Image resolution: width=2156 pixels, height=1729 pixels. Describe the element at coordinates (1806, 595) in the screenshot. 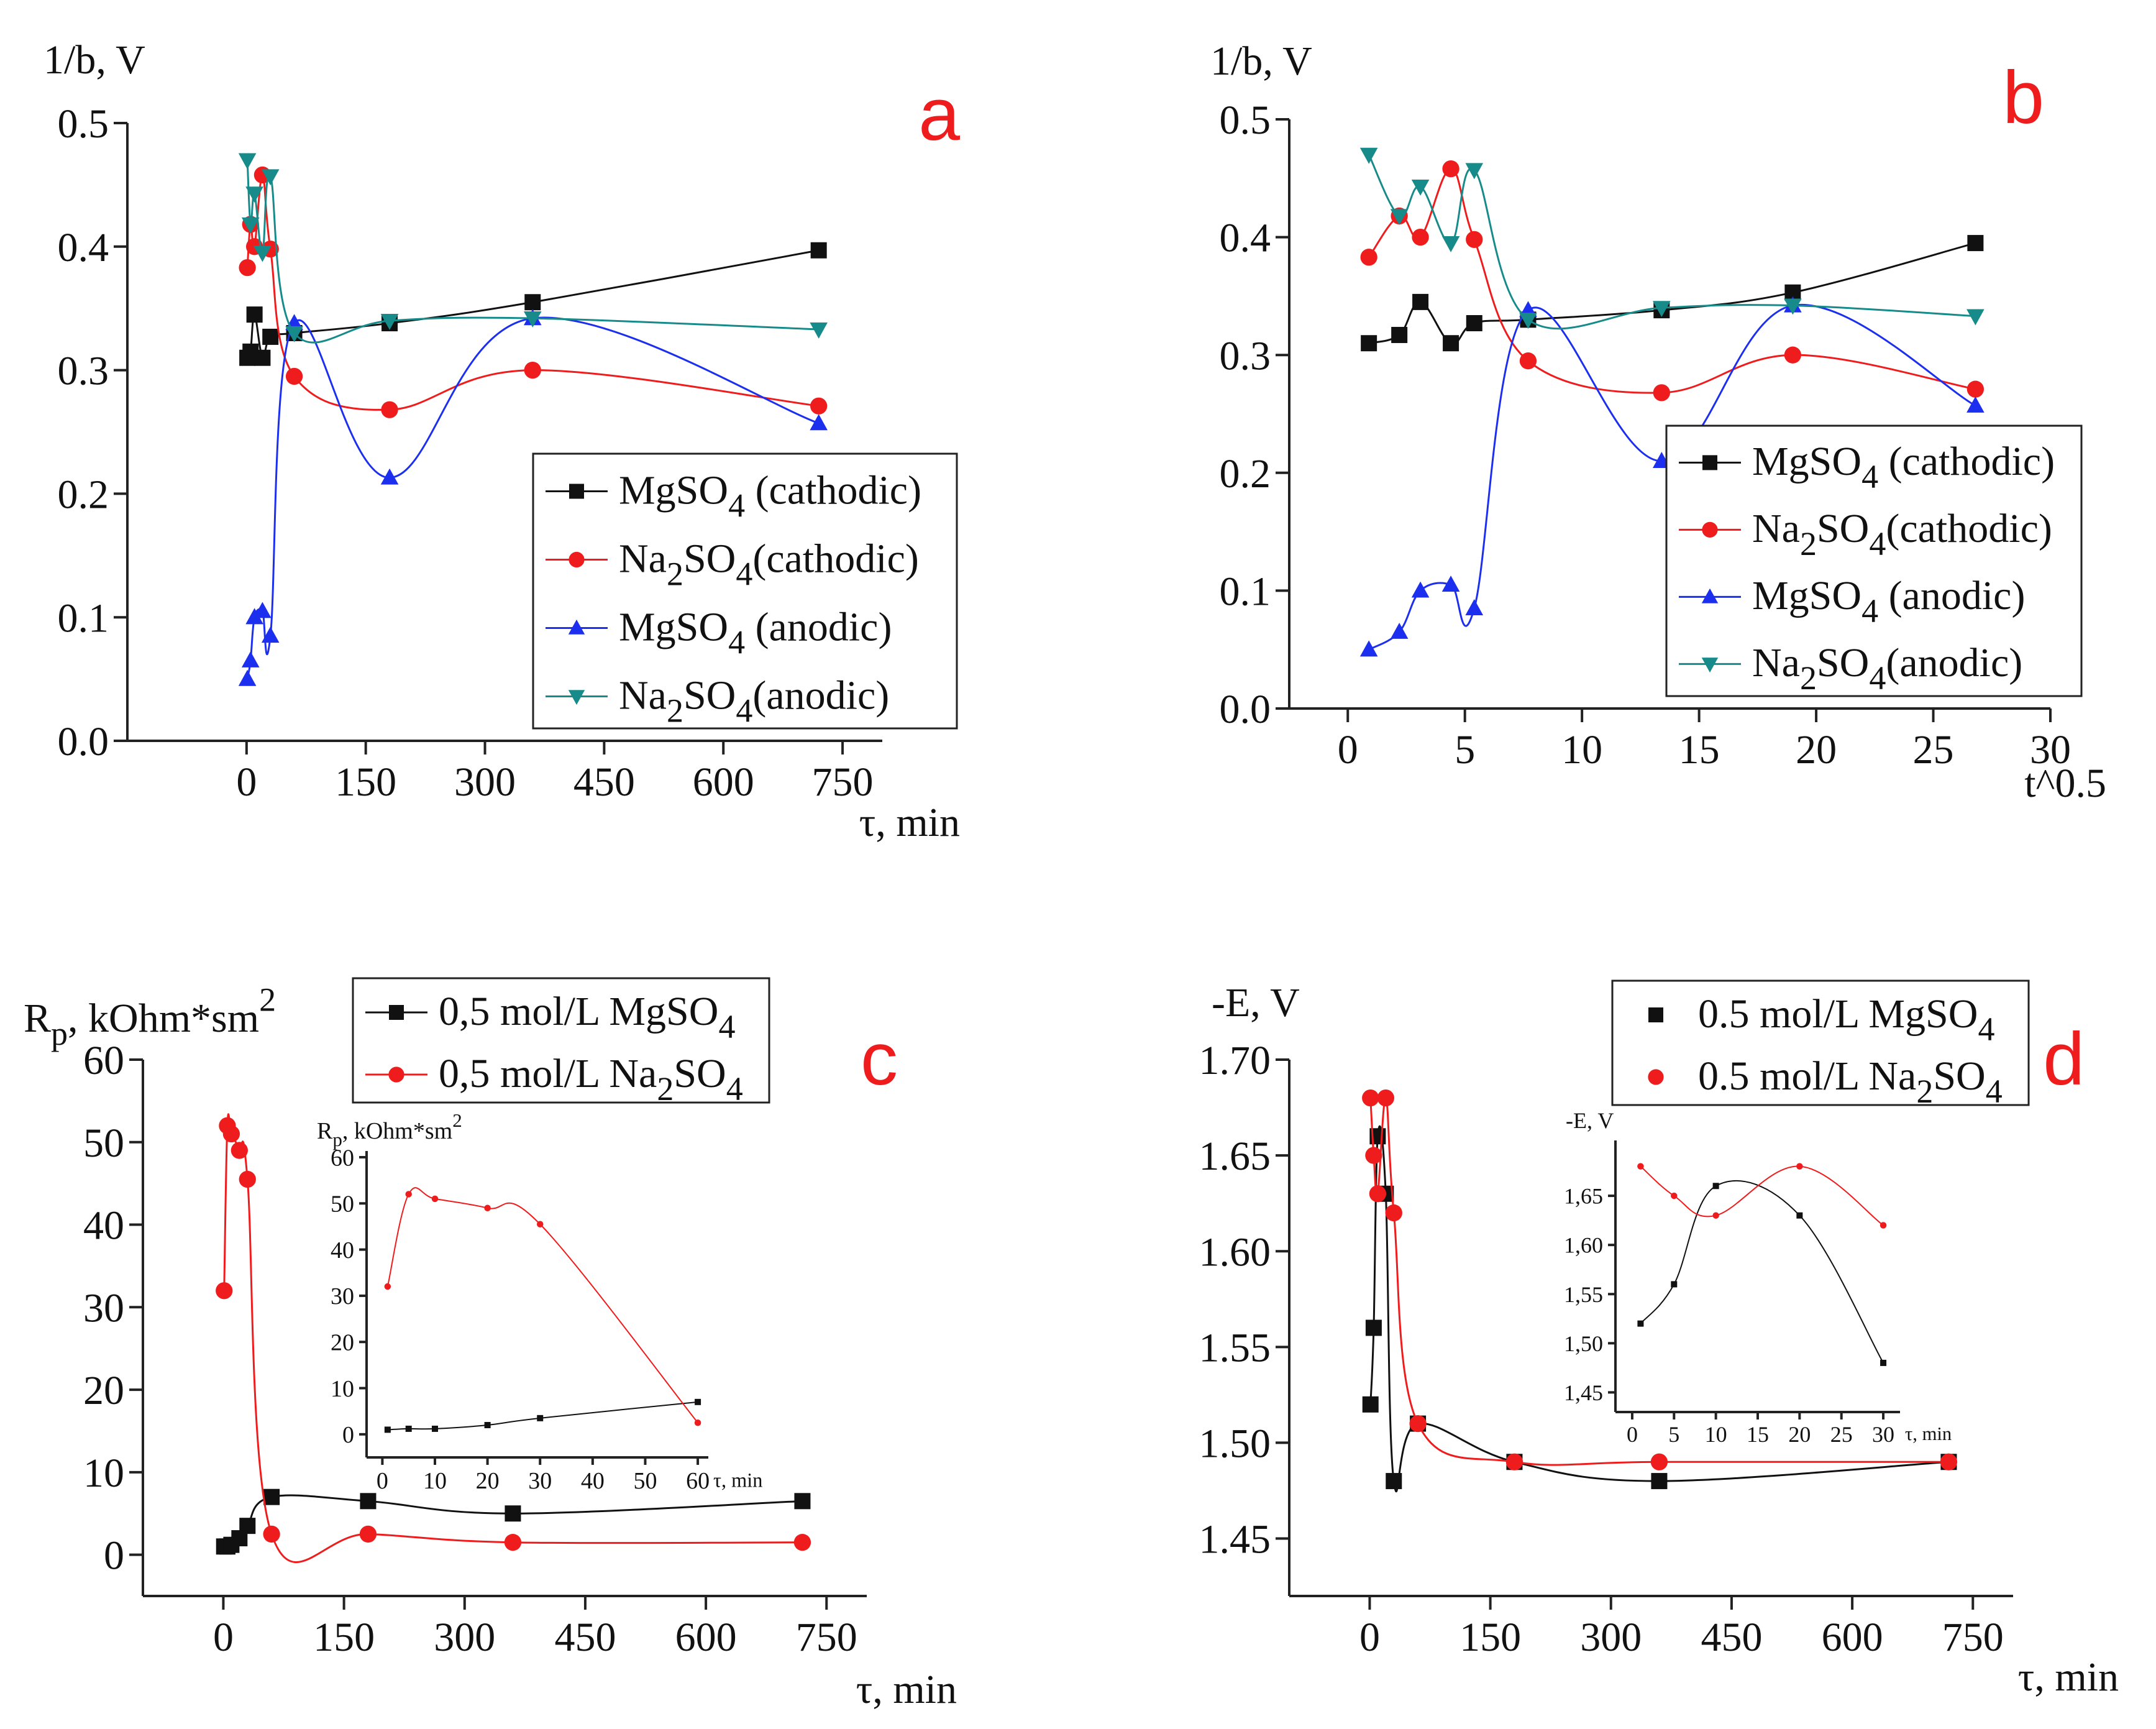

I see `text-segment: MgSO` at that location.